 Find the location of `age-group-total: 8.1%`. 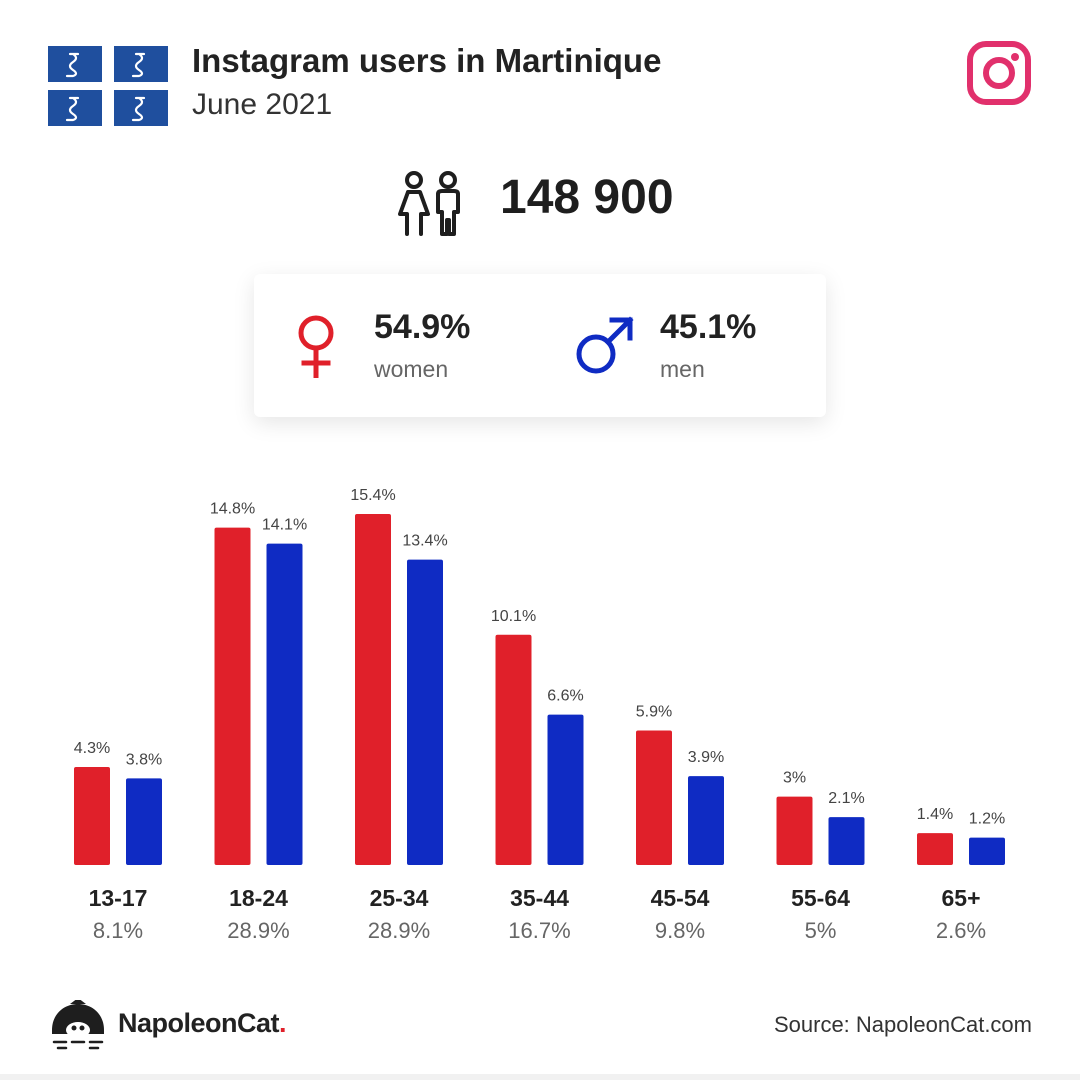

age-group-total: 8.1% is located at coordinates (118, 930).